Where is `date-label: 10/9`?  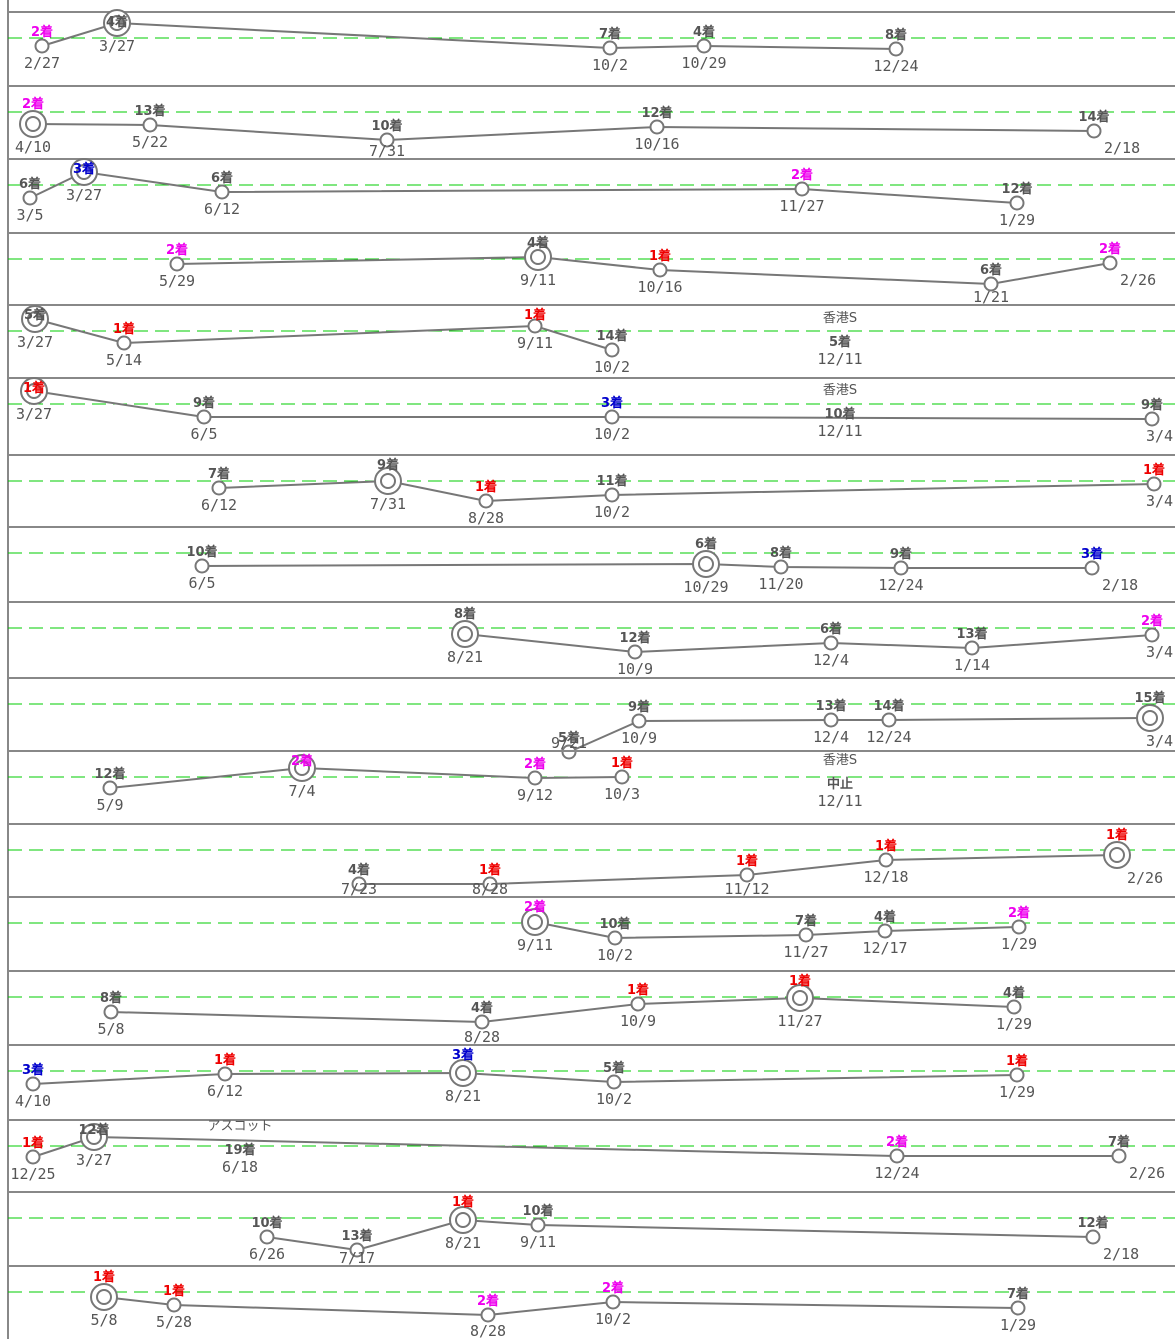
date-label: 10/9 is located at coordinates (639, 738).